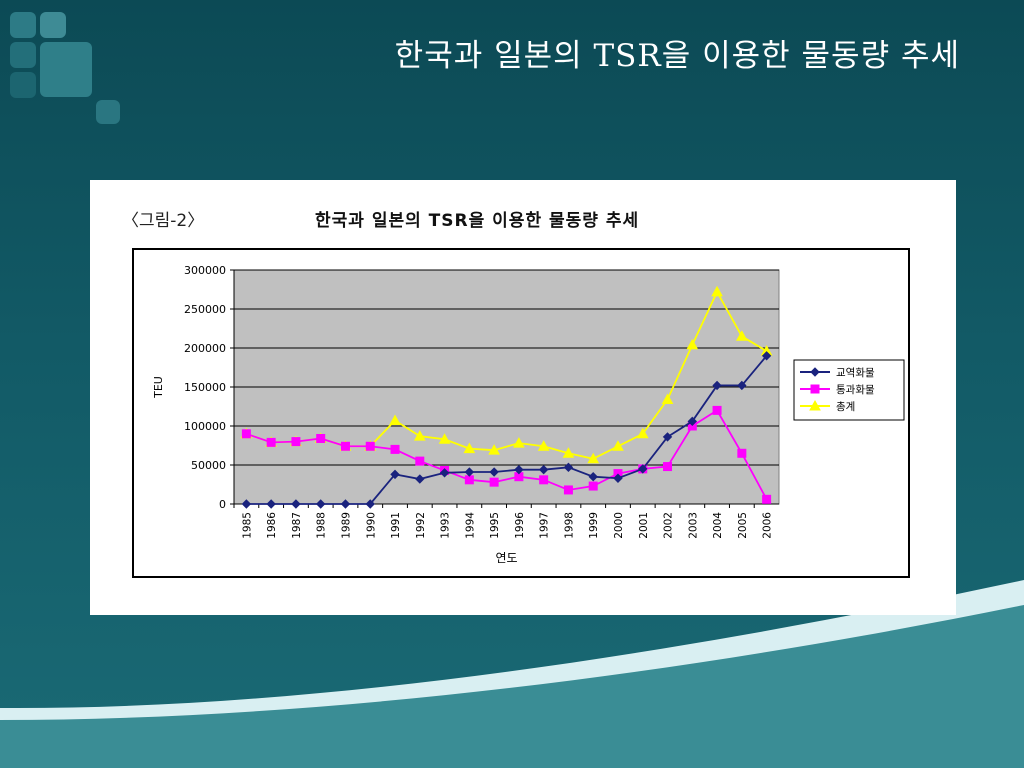  Describe the element at coordinates (205, 309) in the screenshot. I see `y-tick-label: 250000` at that location.